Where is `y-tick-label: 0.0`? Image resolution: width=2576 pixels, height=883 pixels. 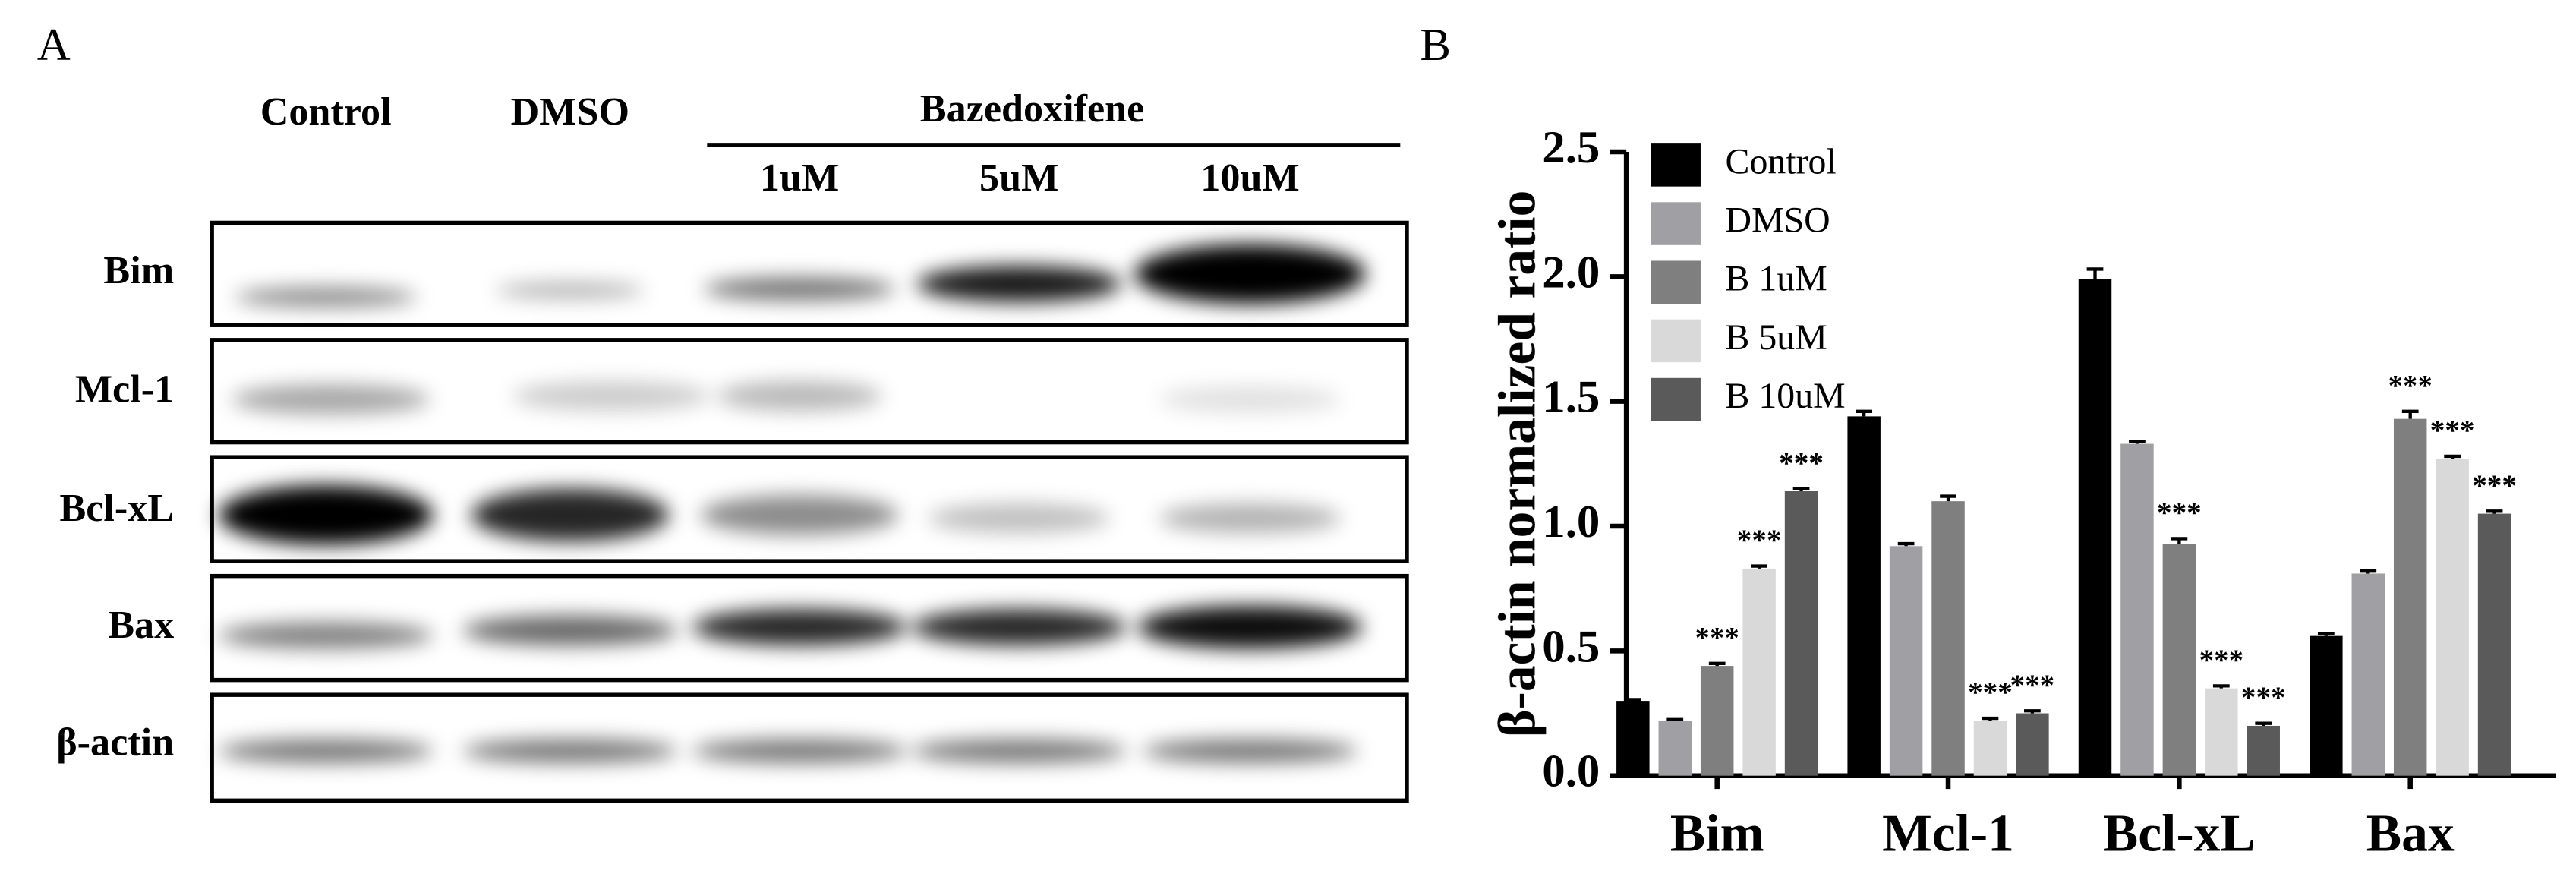
y-tick-label: 0.0 is located at coordinates (1571, 771).